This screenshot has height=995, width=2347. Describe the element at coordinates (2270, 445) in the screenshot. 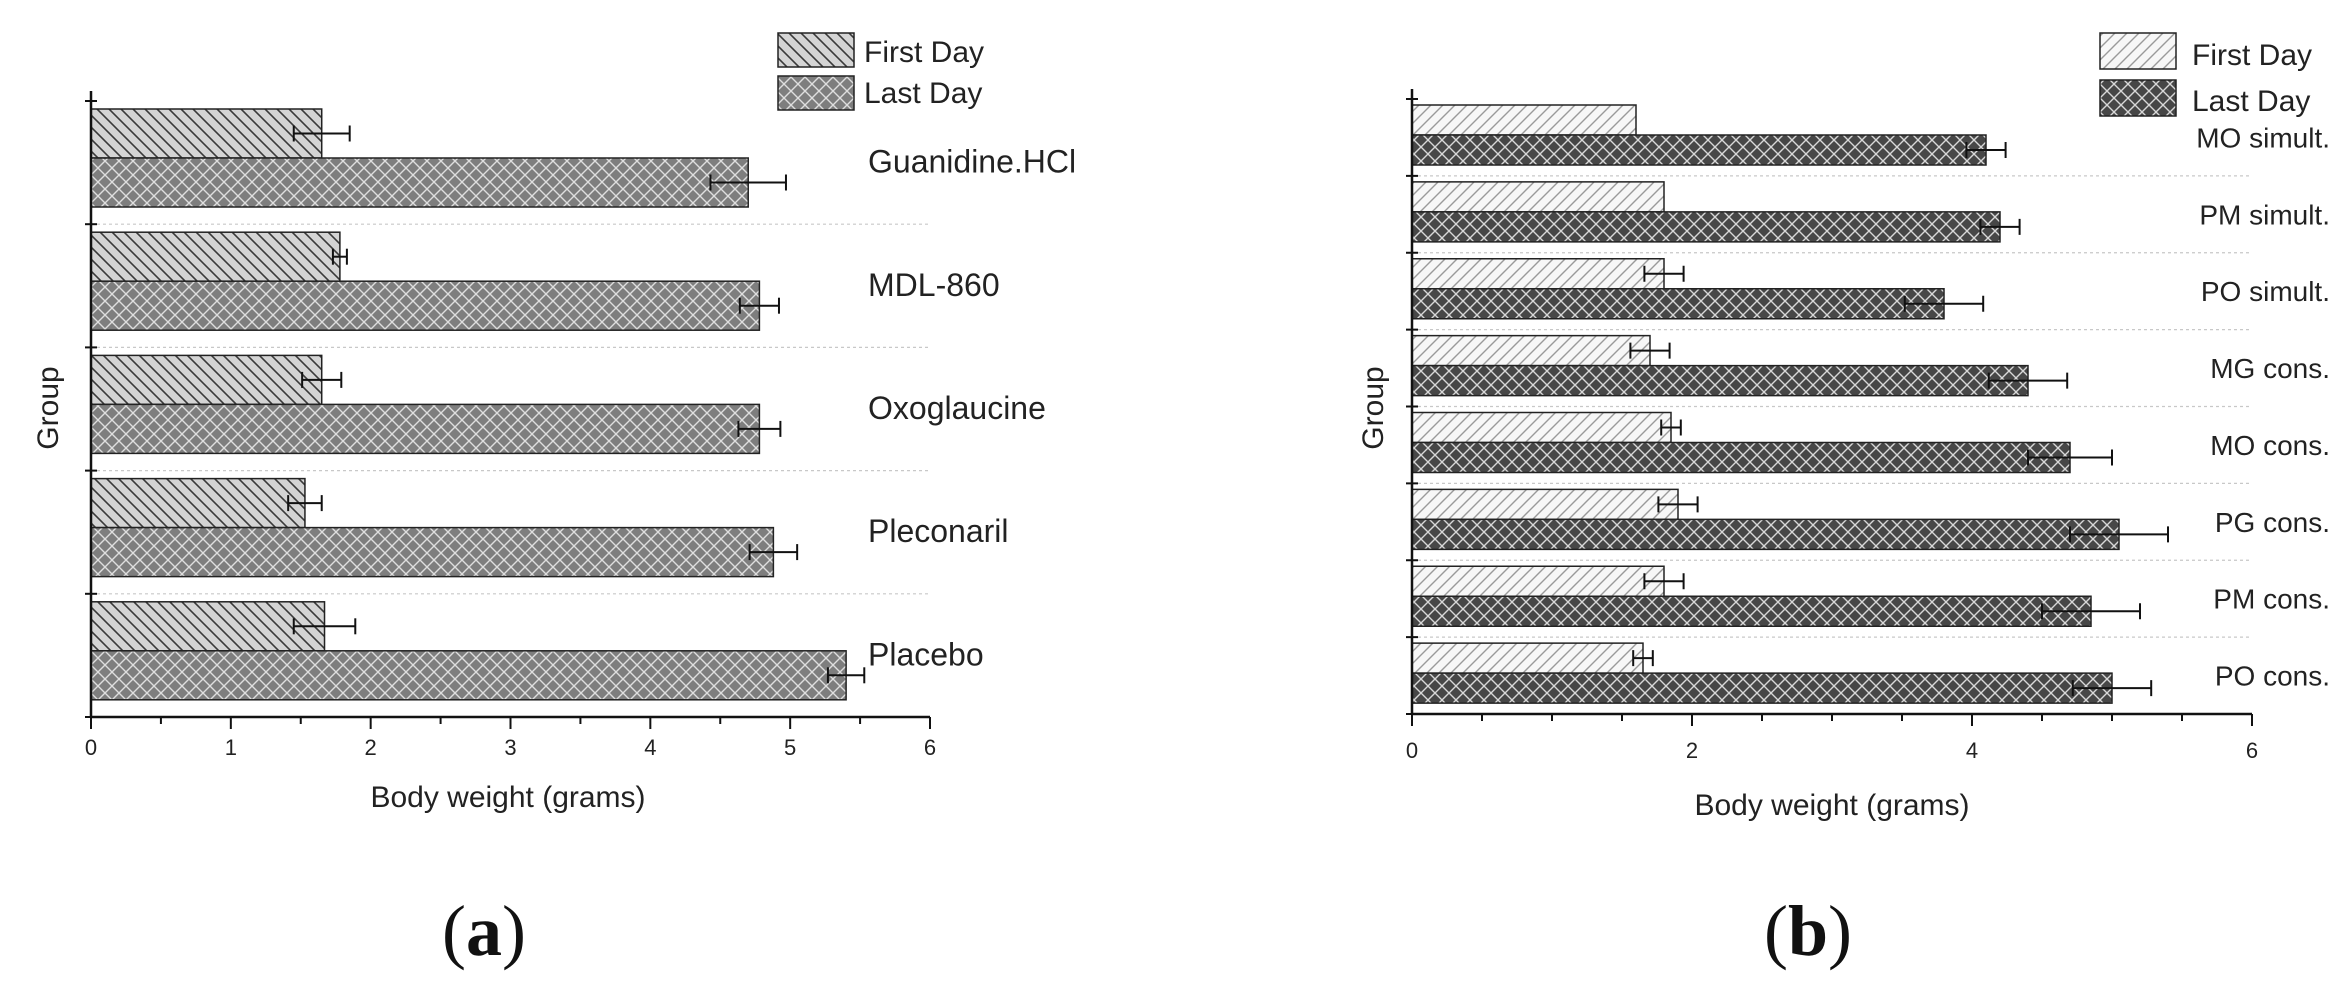

I see `category-label: MO cons.` at that location.